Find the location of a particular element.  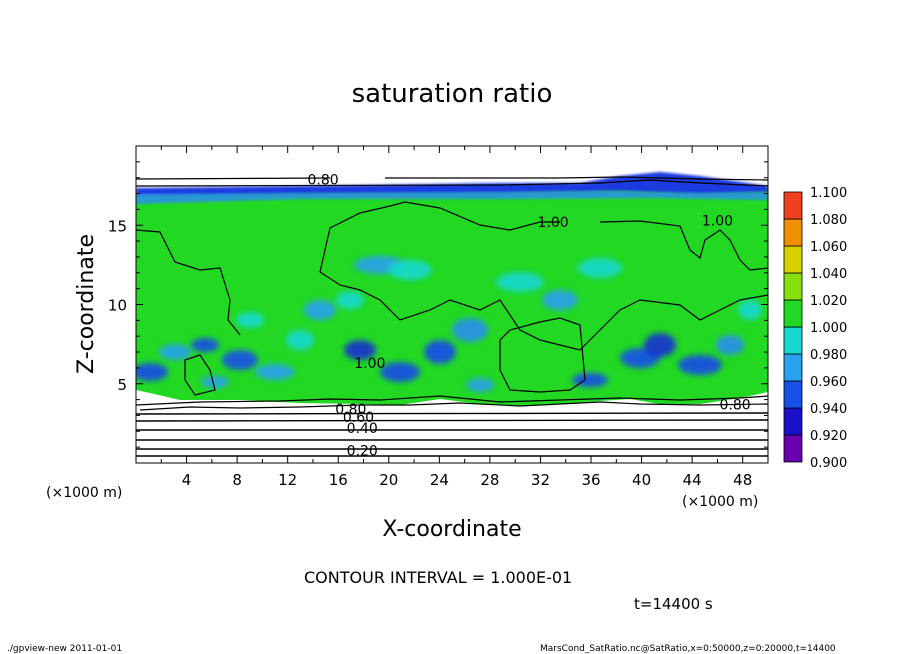

time-text: t=14400 s is located at coordinates (673, 604).